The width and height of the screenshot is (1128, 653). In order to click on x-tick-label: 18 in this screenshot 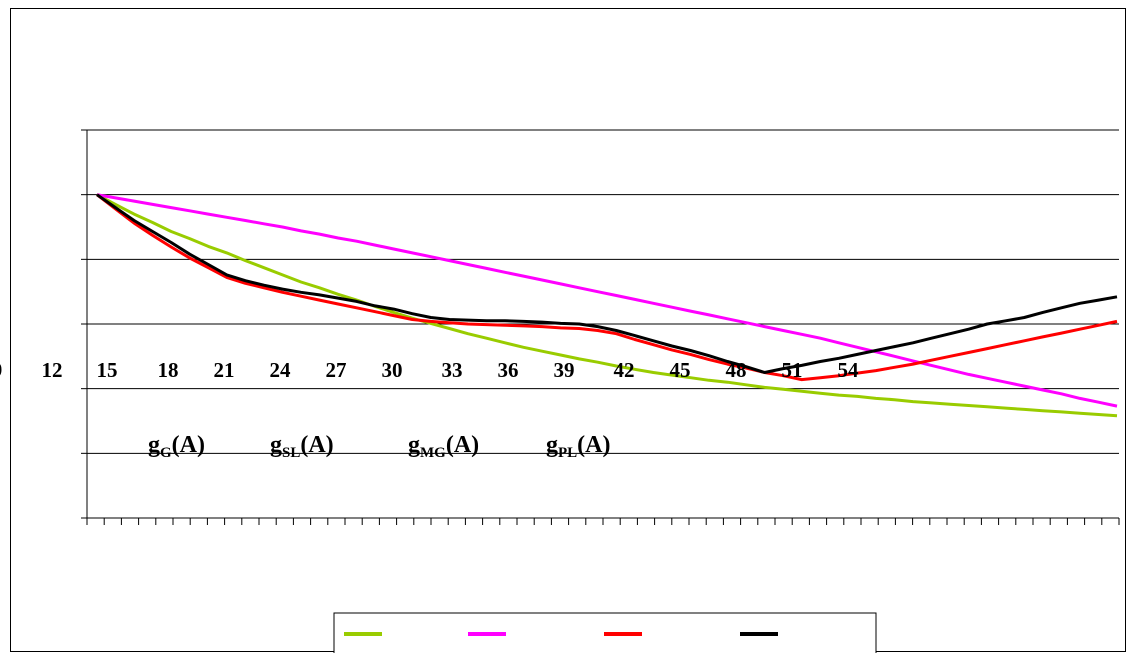, I will do `click(168, 370)`.